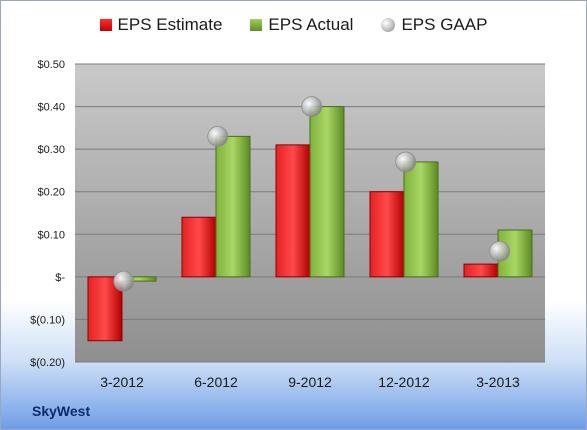 Image resolution: width=587 pixels, height=430 pixels. I want to click on legend-item-gaap: EPS GAAP, so click(434, 25).